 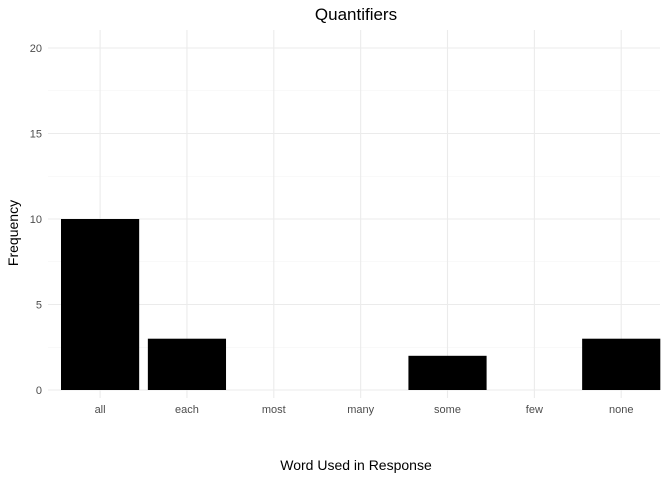 What do you see at coordinates (100, 410) in the screenshot?
I see `x-tick-label: all` at bounding box center [100, 410].